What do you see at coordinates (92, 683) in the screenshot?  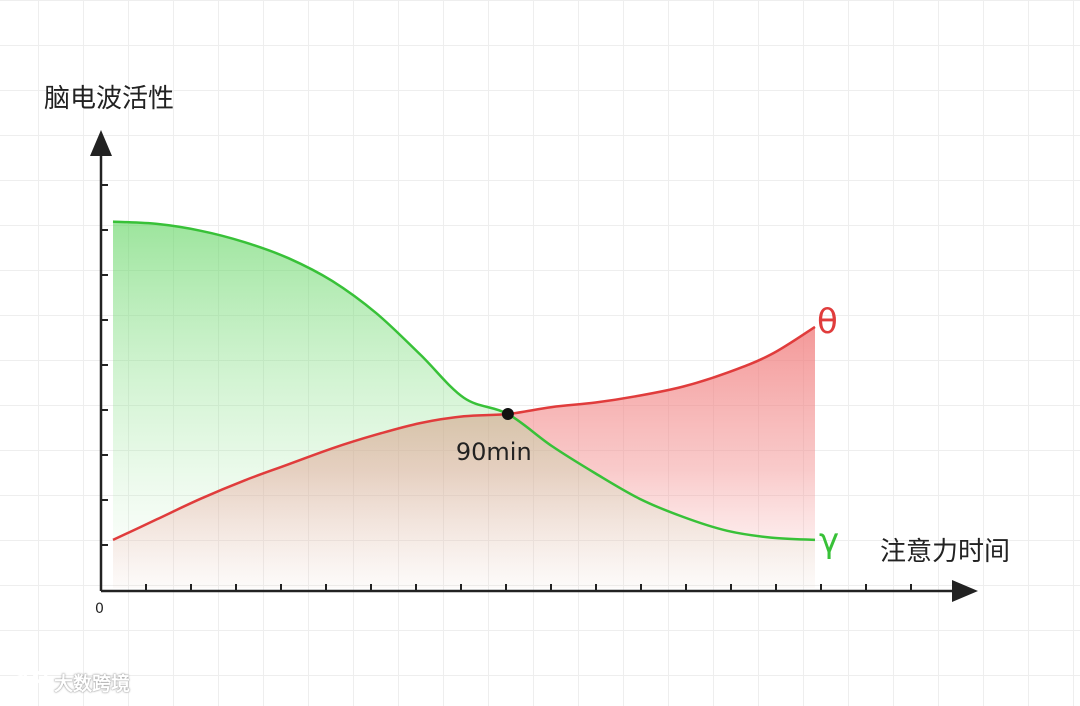 I see `watermark-text: 大数跨境` at bounding box center [92, 683].